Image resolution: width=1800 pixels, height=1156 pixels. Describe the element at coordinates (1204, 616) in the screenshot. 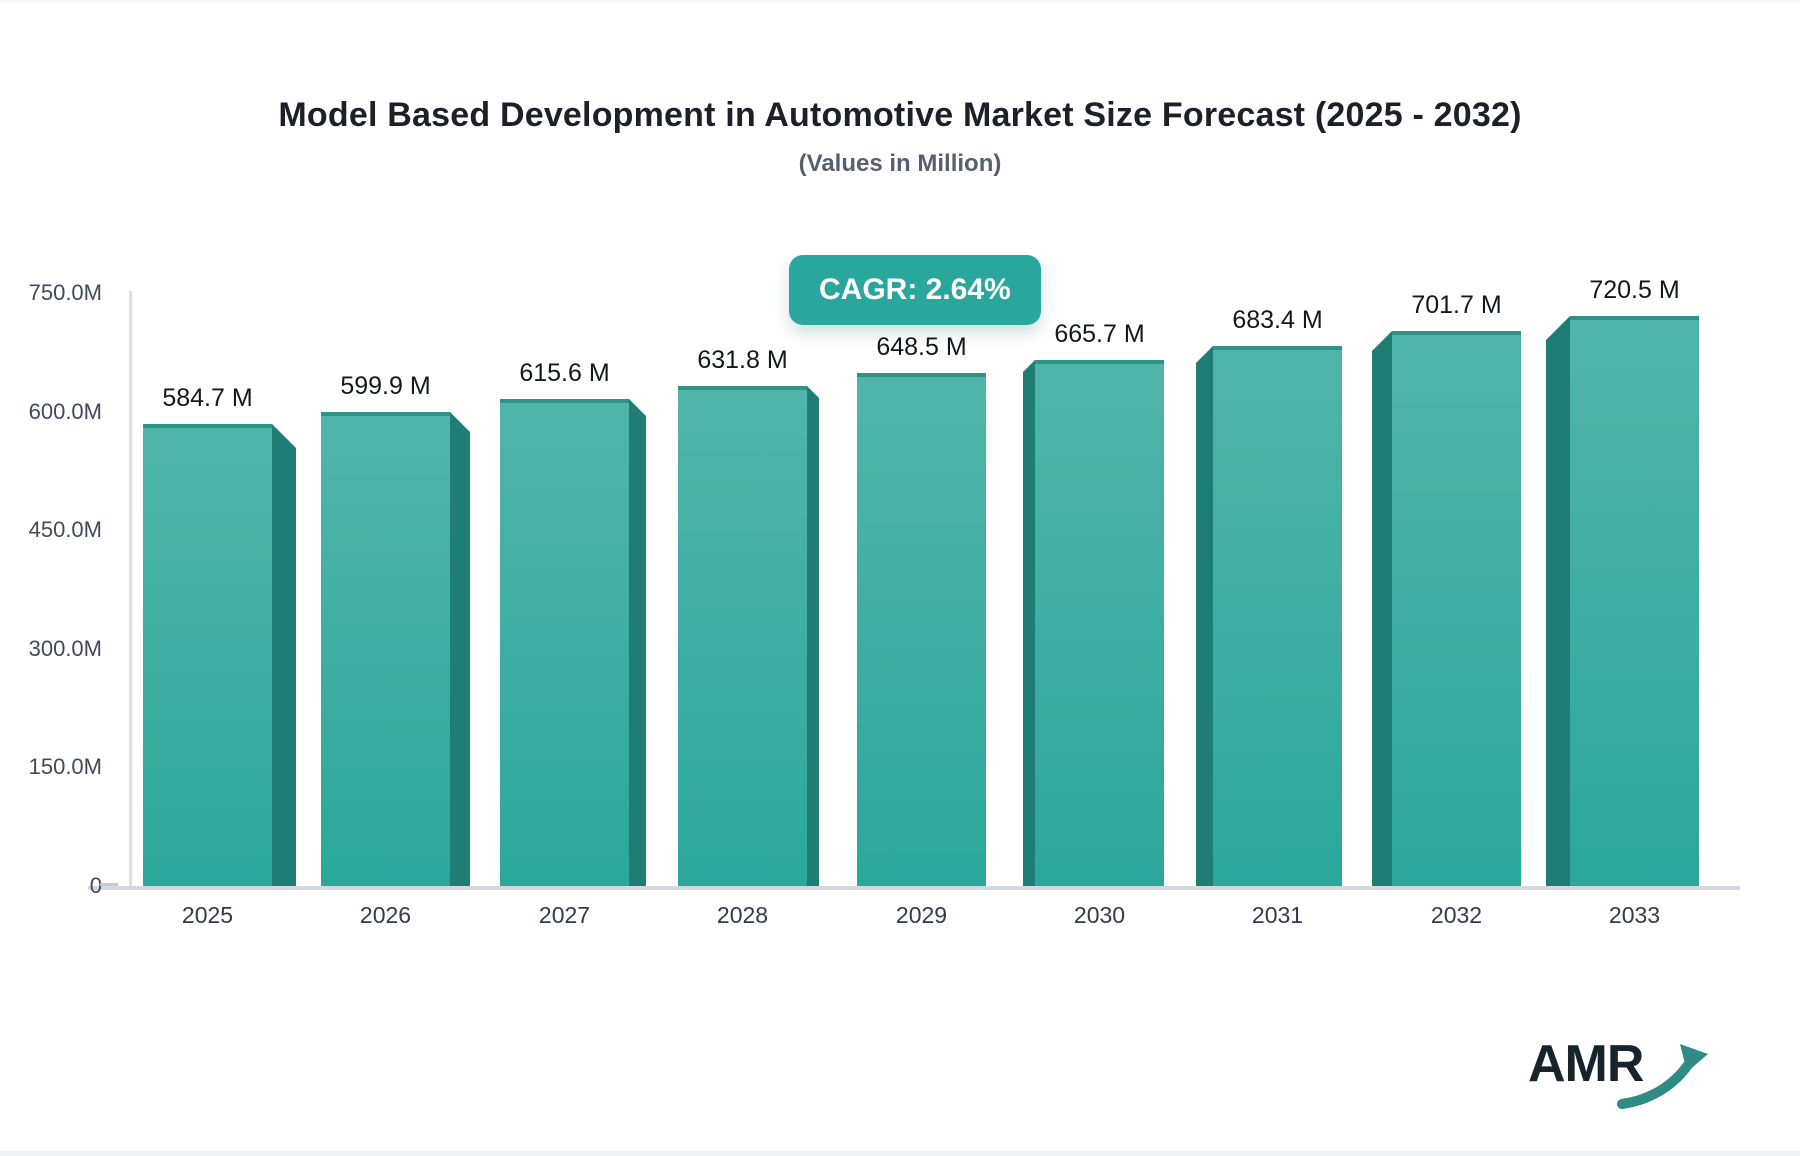

I see `bar-2031-side-face` at that location.